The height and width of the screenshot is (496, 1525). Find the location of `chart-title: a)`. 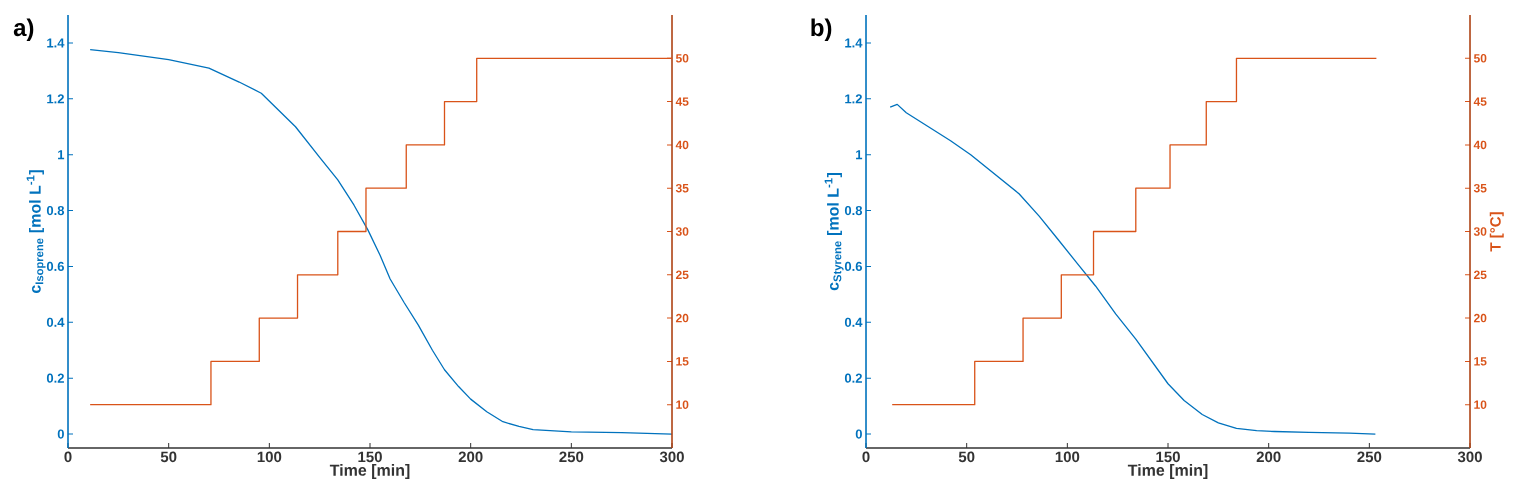

chart-title: a) is located at coordinates (23, 29).